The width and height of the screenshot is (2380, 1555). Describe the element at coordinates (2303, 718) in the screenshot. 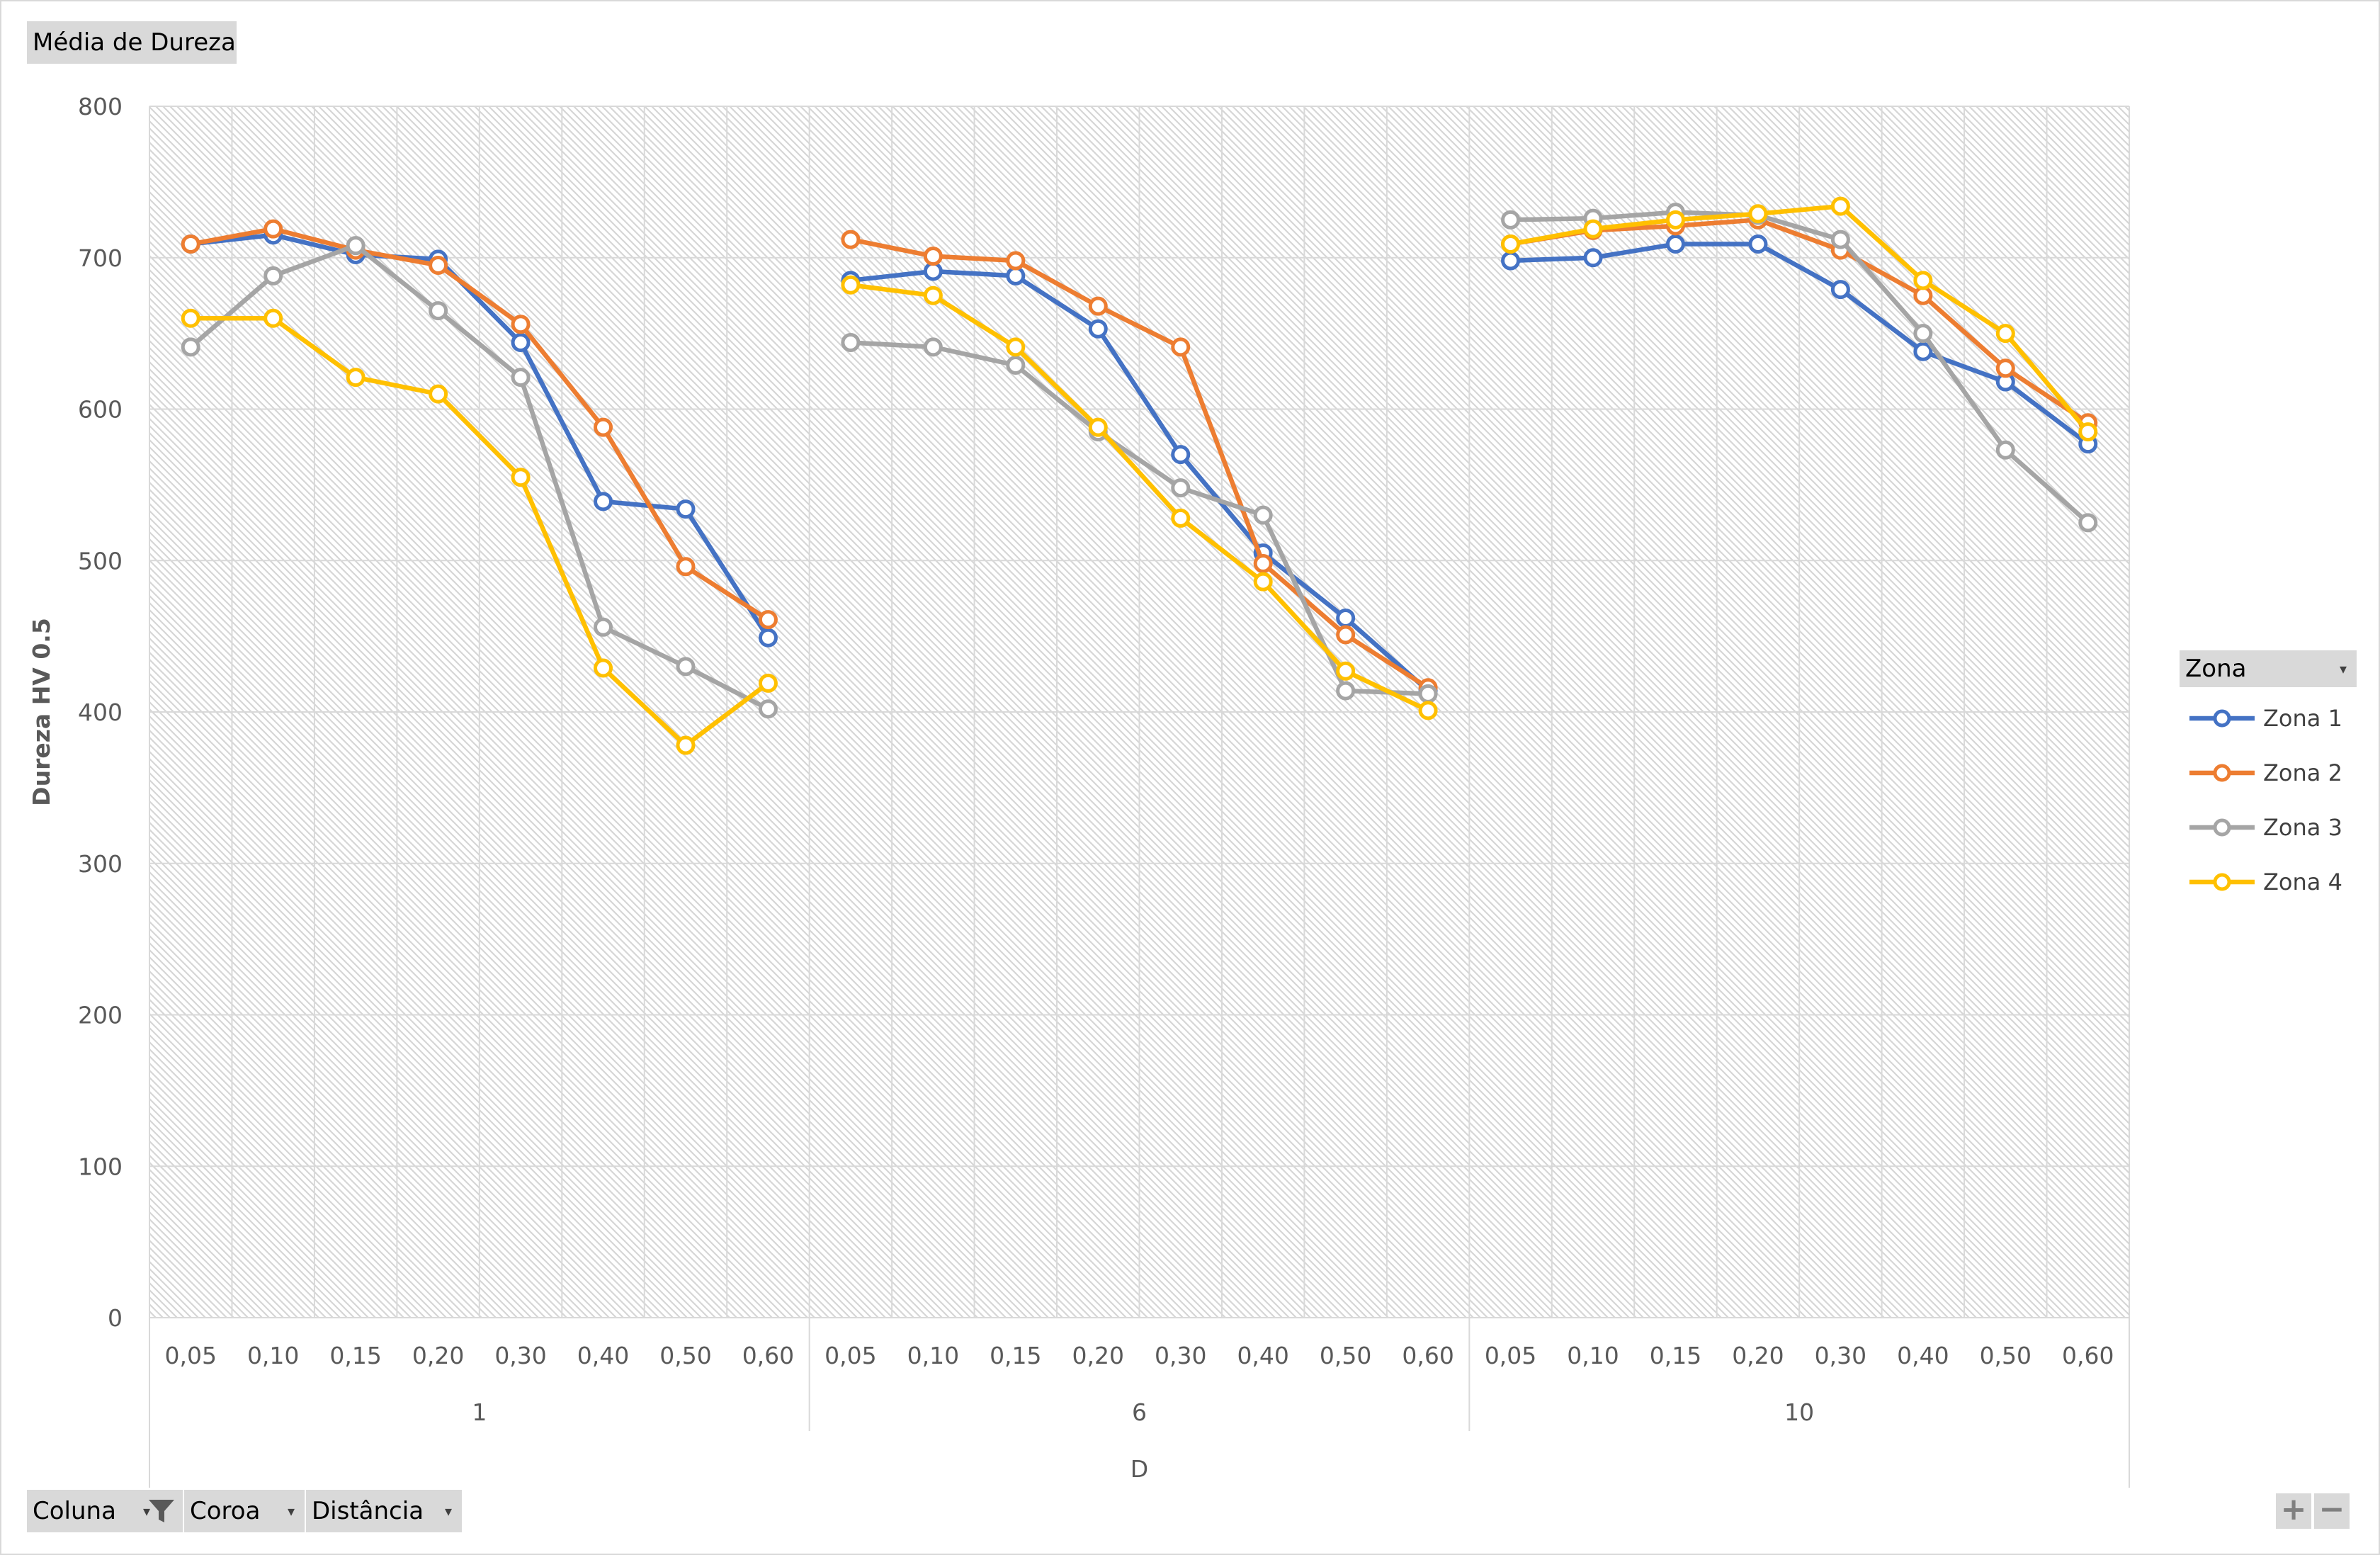

I see `legend-label: Zona 1` at that location.